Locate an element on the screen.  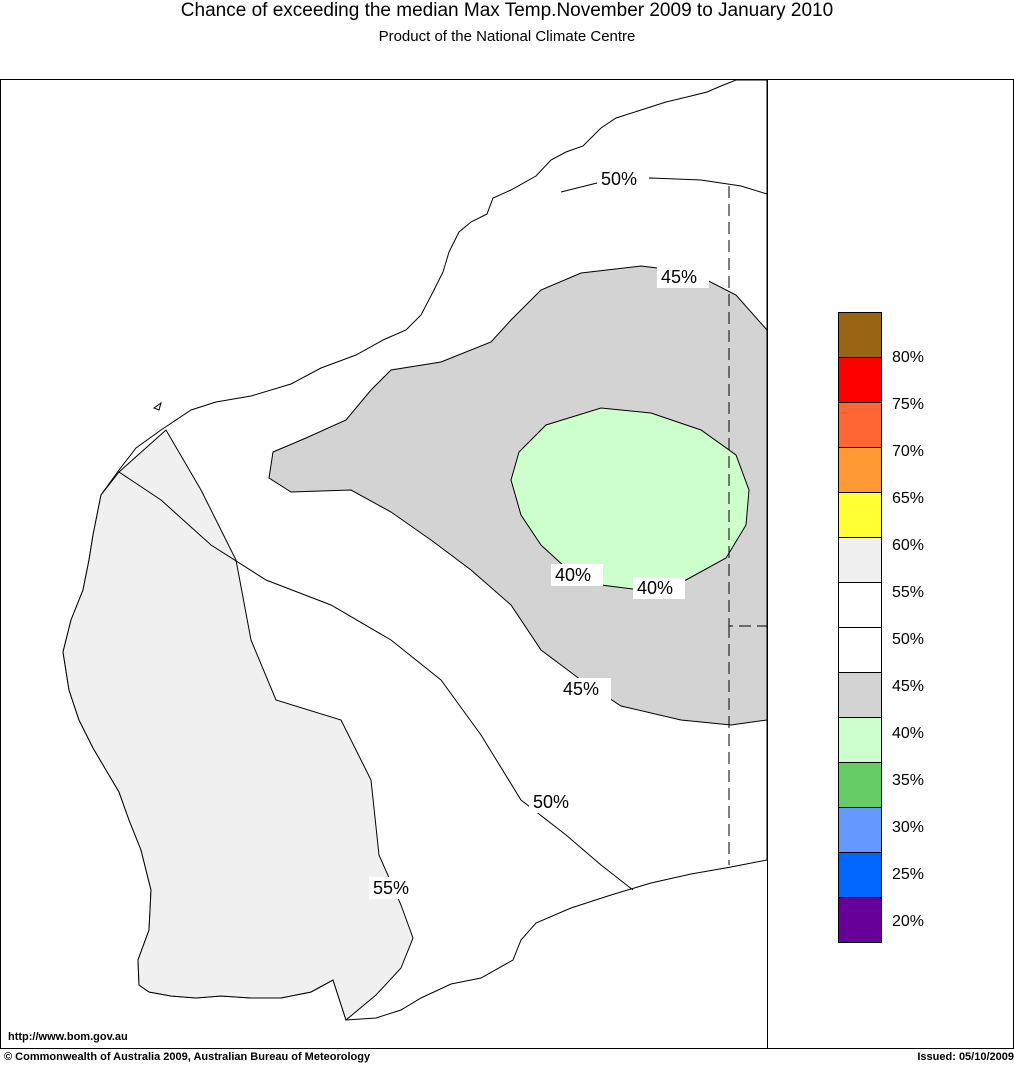
issued-date: Issued: 05/10/2009 is located at coordinates (965, 1057).